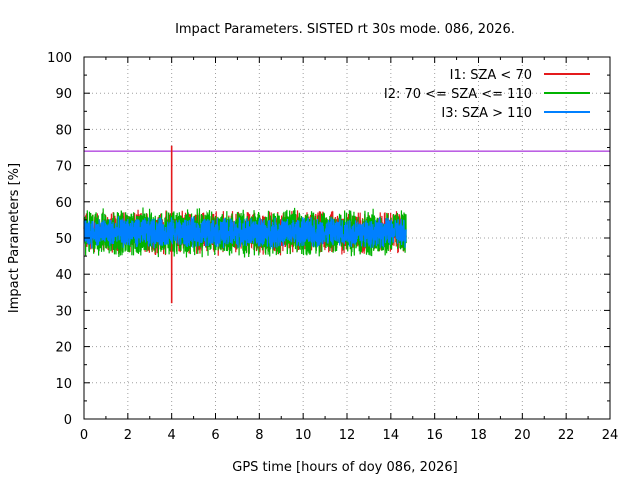 The height and width of the screenshot is (480, 640). What do you see at coordinates (391, 435) in the screenshot?
I see `x-tick-label: 14` at bounding box center [391, 435].